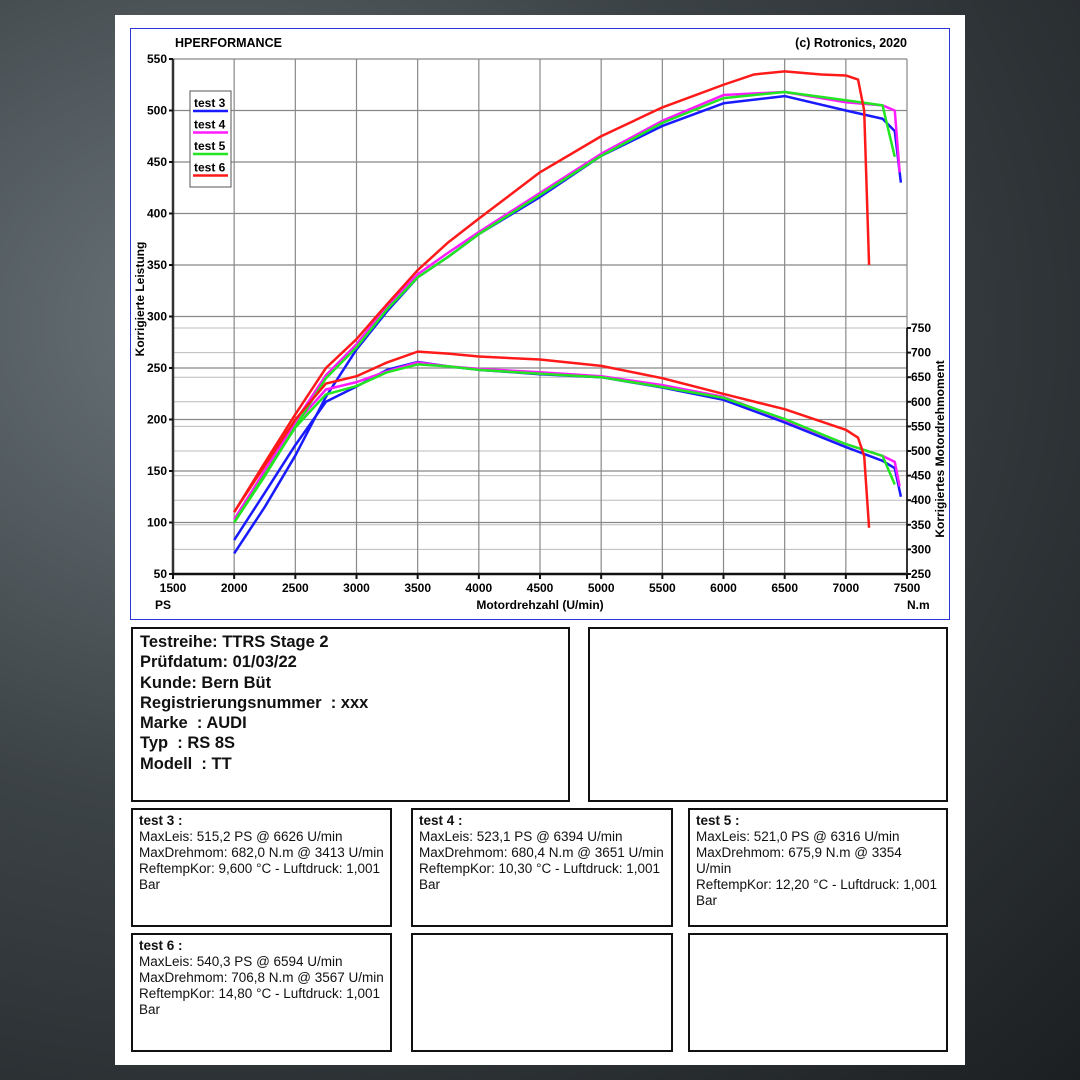 The image size is (1080, 1080). I want to click on legend-label: test 5, so click(210, 146).